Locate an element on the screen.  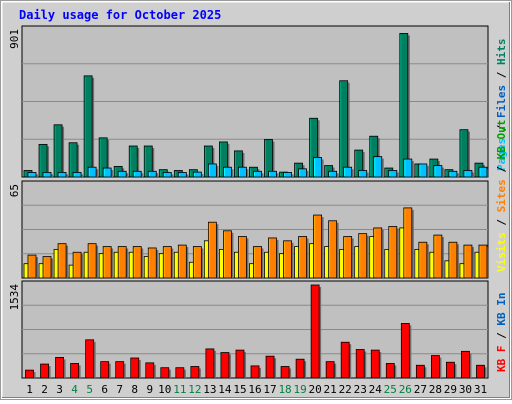
panel-legend: Pages / Files / Hits is located at coordinates (501, 105).